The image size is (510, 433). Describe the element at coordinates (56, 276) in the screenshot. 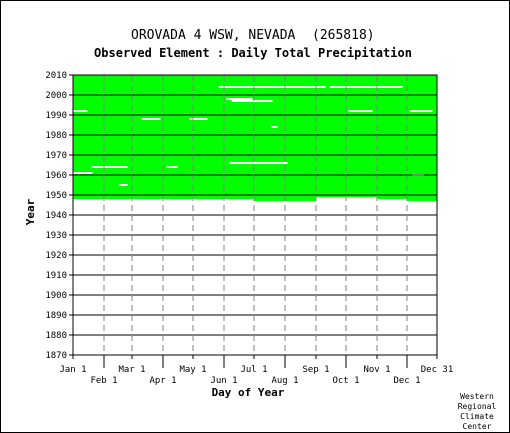

I see `y-tick-label: 1910` at that location.